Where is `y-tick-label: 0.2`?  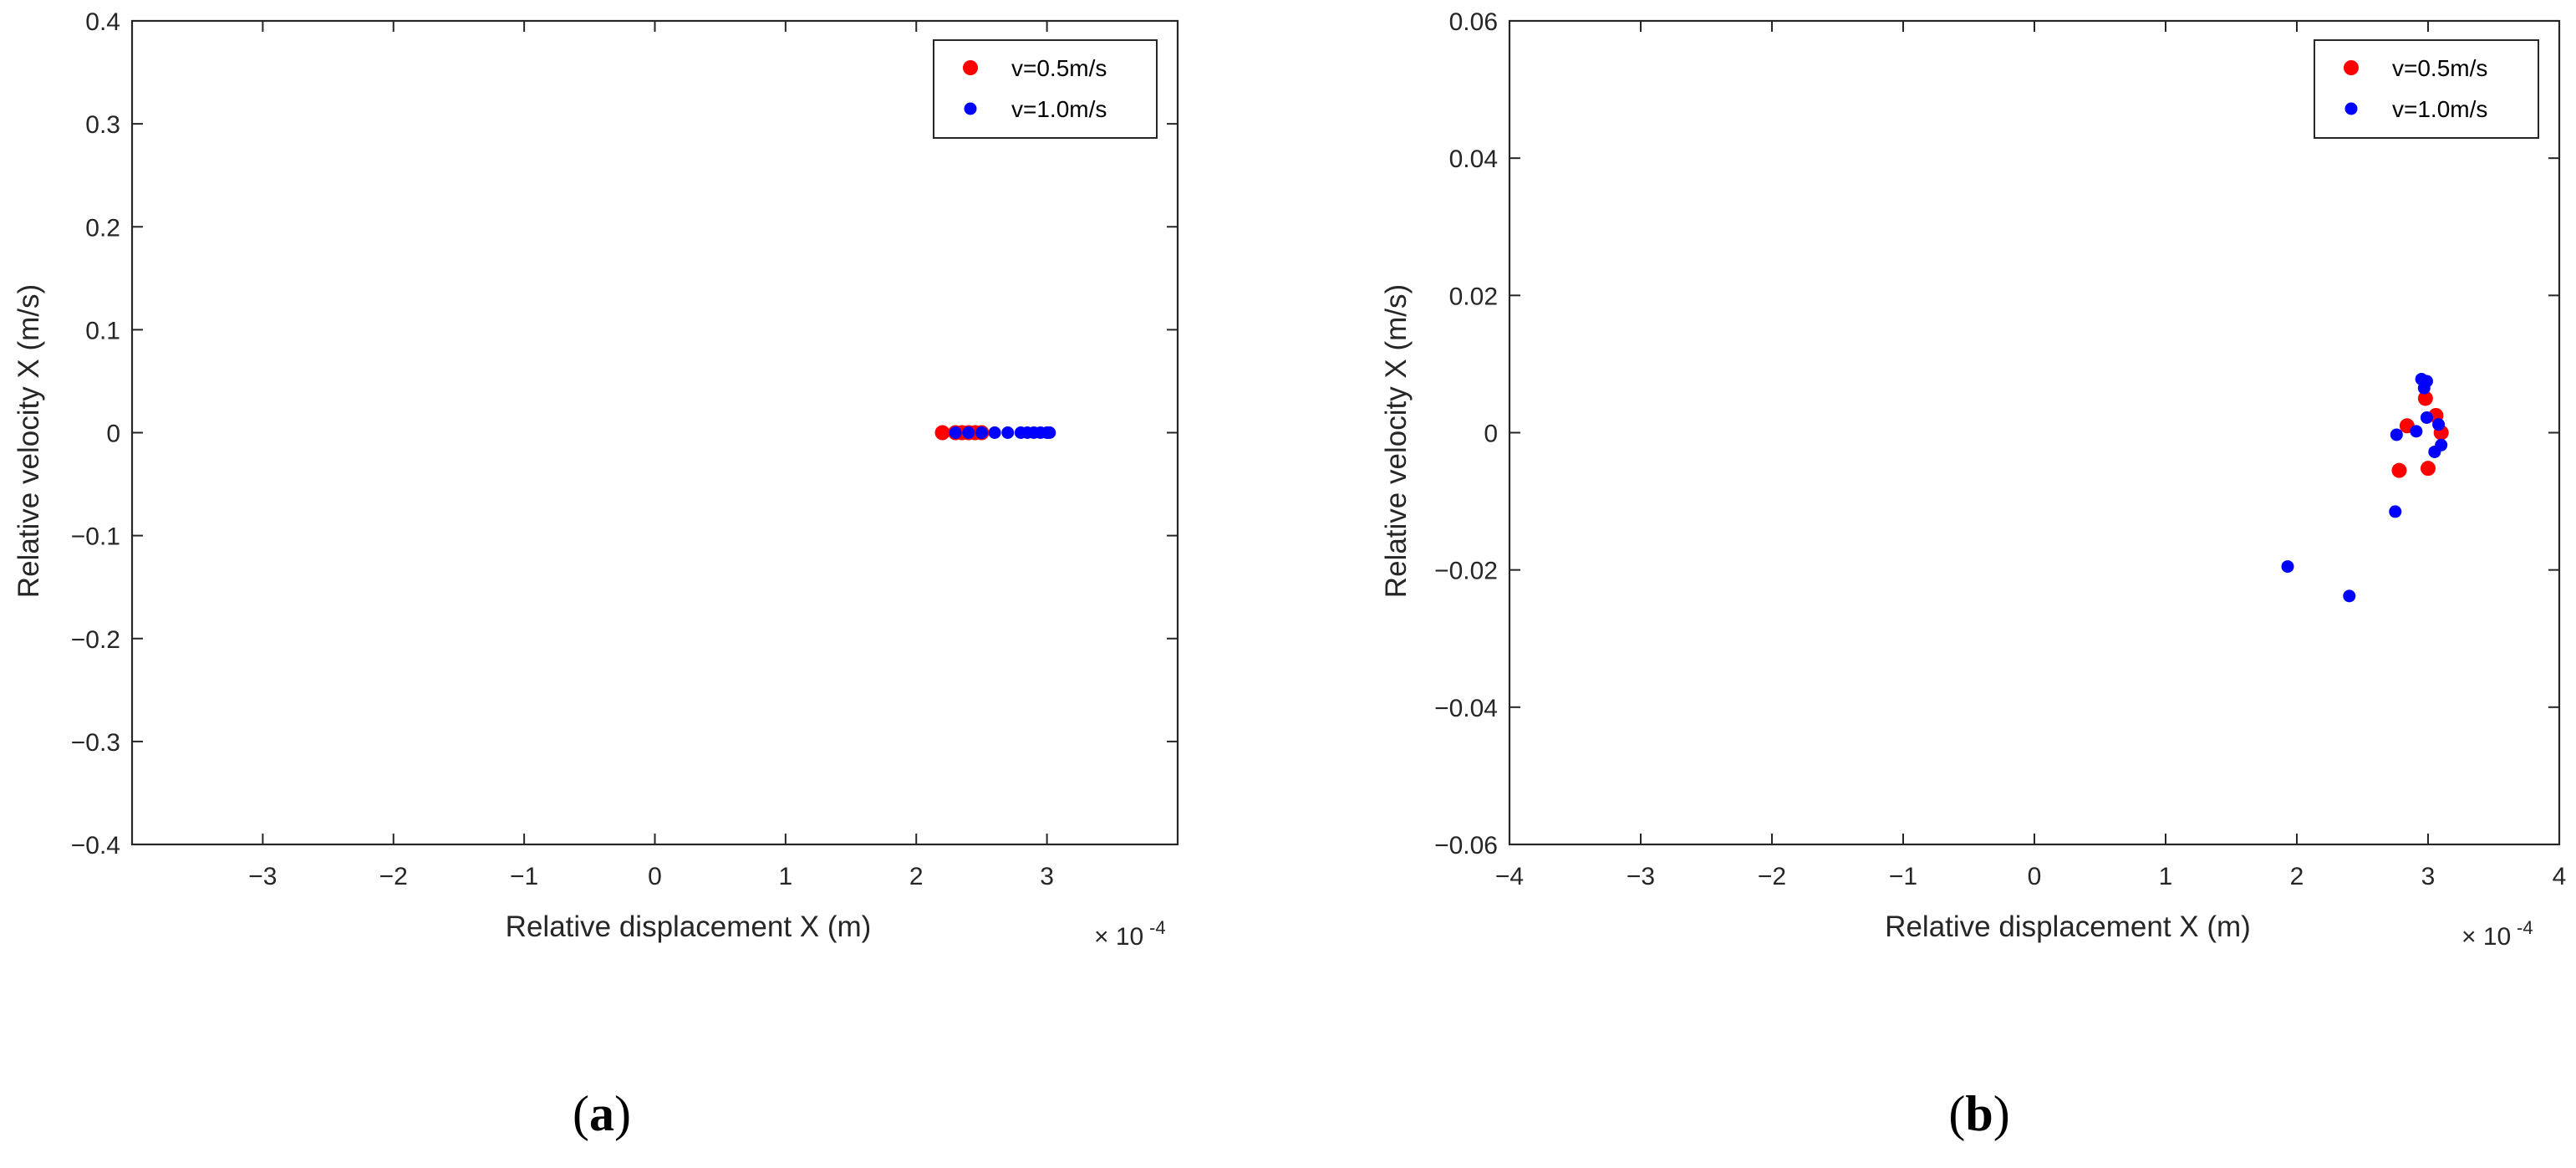
y-tick-label: 0.2 is located at coordinates (102, 228).